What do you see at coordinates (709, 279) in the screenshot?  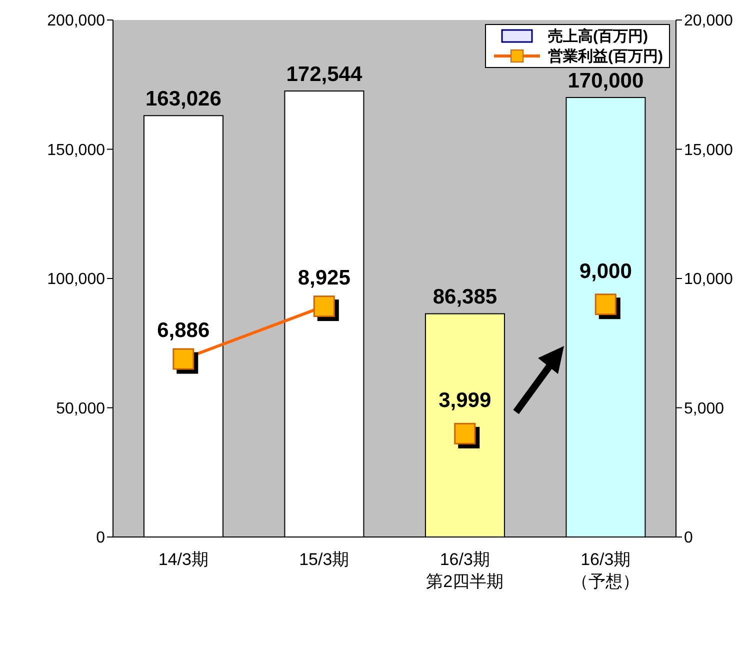 I see `y2-tick-label: 10,000` at bounding box center [709, 279].